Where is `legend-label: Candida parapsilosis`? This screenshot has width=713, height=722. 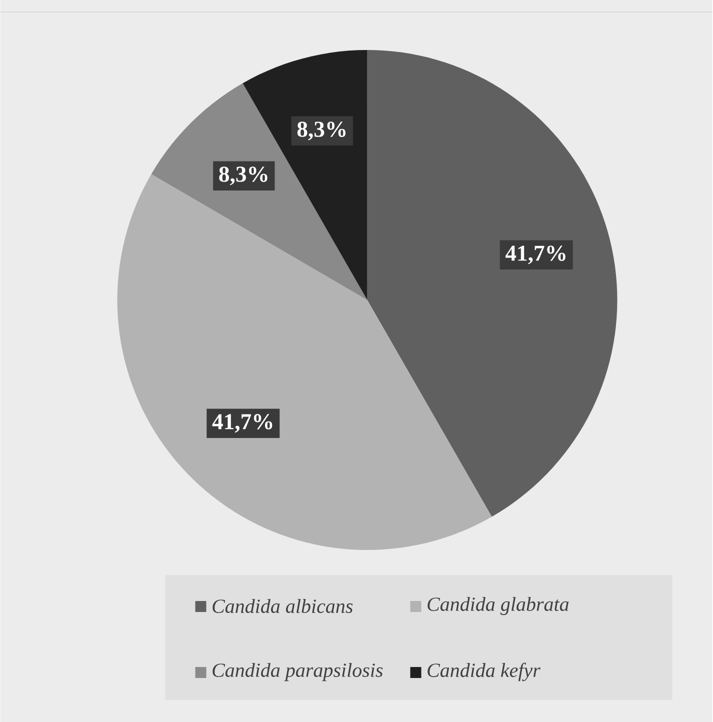 legend-label: Candida parapsilosis is located at coordinates (297, 672).